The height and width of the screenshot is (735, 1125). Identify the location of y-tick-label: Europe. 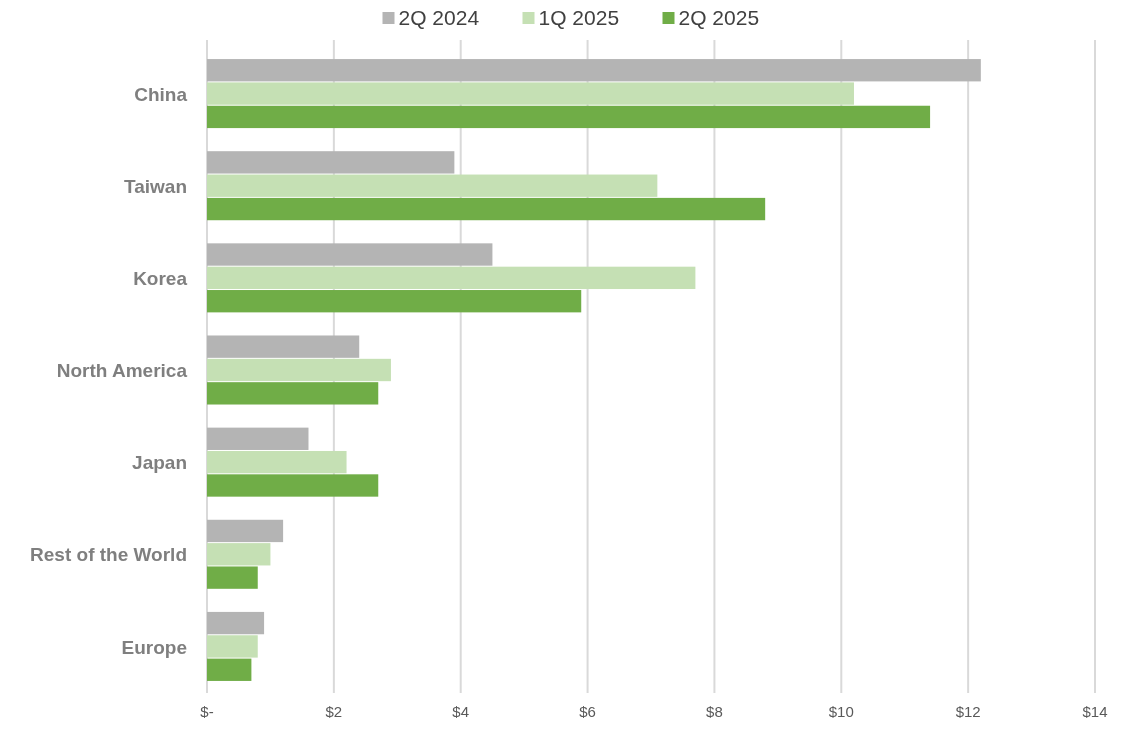
(154, 647).